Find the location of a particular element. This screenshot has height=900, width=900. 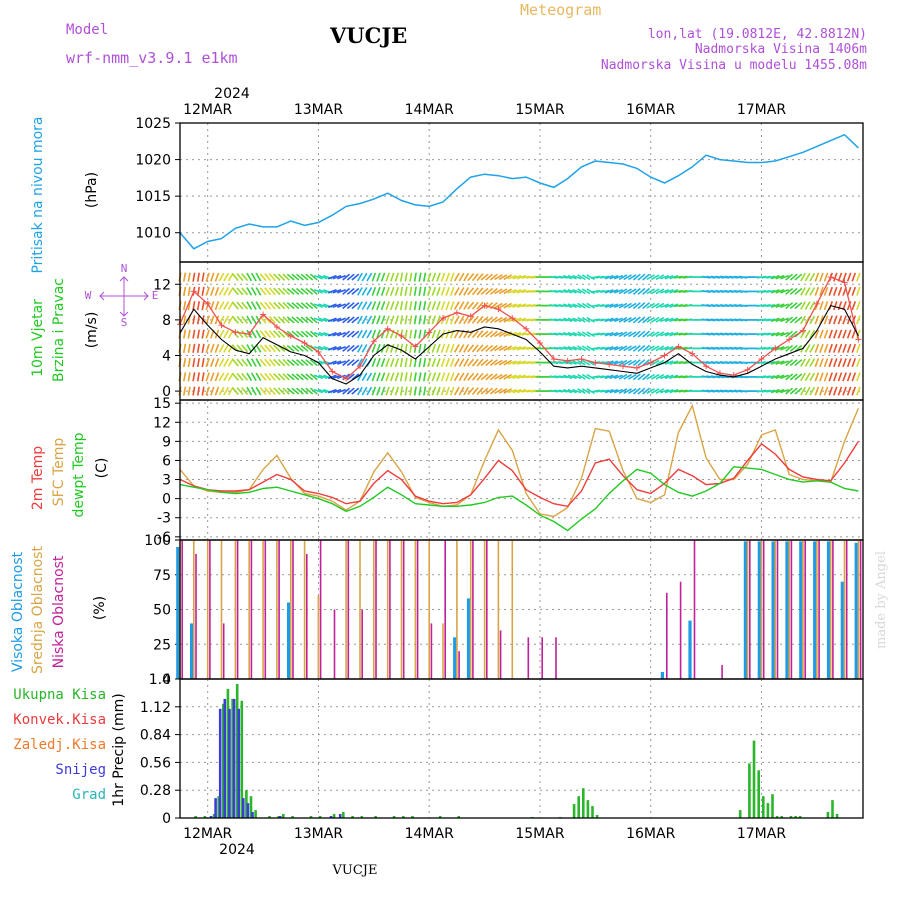

legend-convective-precip: Konvek.Kisa is located at coordinates (59, 720).